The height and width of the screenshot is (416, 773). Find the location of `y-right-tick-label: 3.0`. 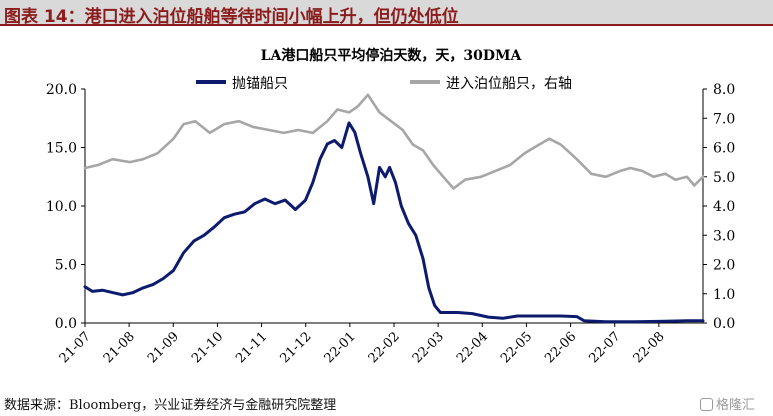

y-right-tick-label: 3.0 is located at coordinates (724, 236).